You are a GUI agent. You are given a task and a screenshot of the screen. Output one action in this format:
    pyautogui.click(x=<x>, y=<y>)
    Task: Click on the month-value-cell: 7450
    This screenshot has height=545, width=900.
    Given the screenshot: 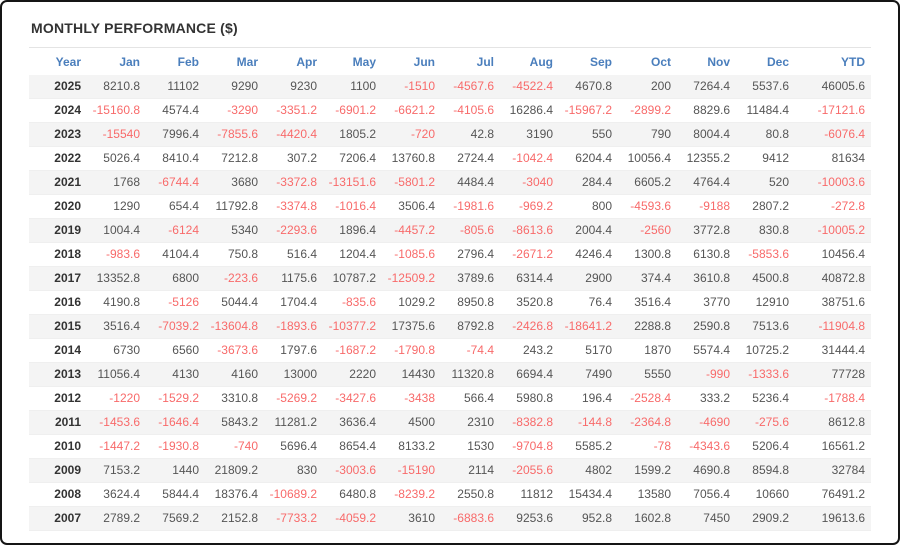 What is the action you would take?
    pyautogui.click(x=706, y=518)
    